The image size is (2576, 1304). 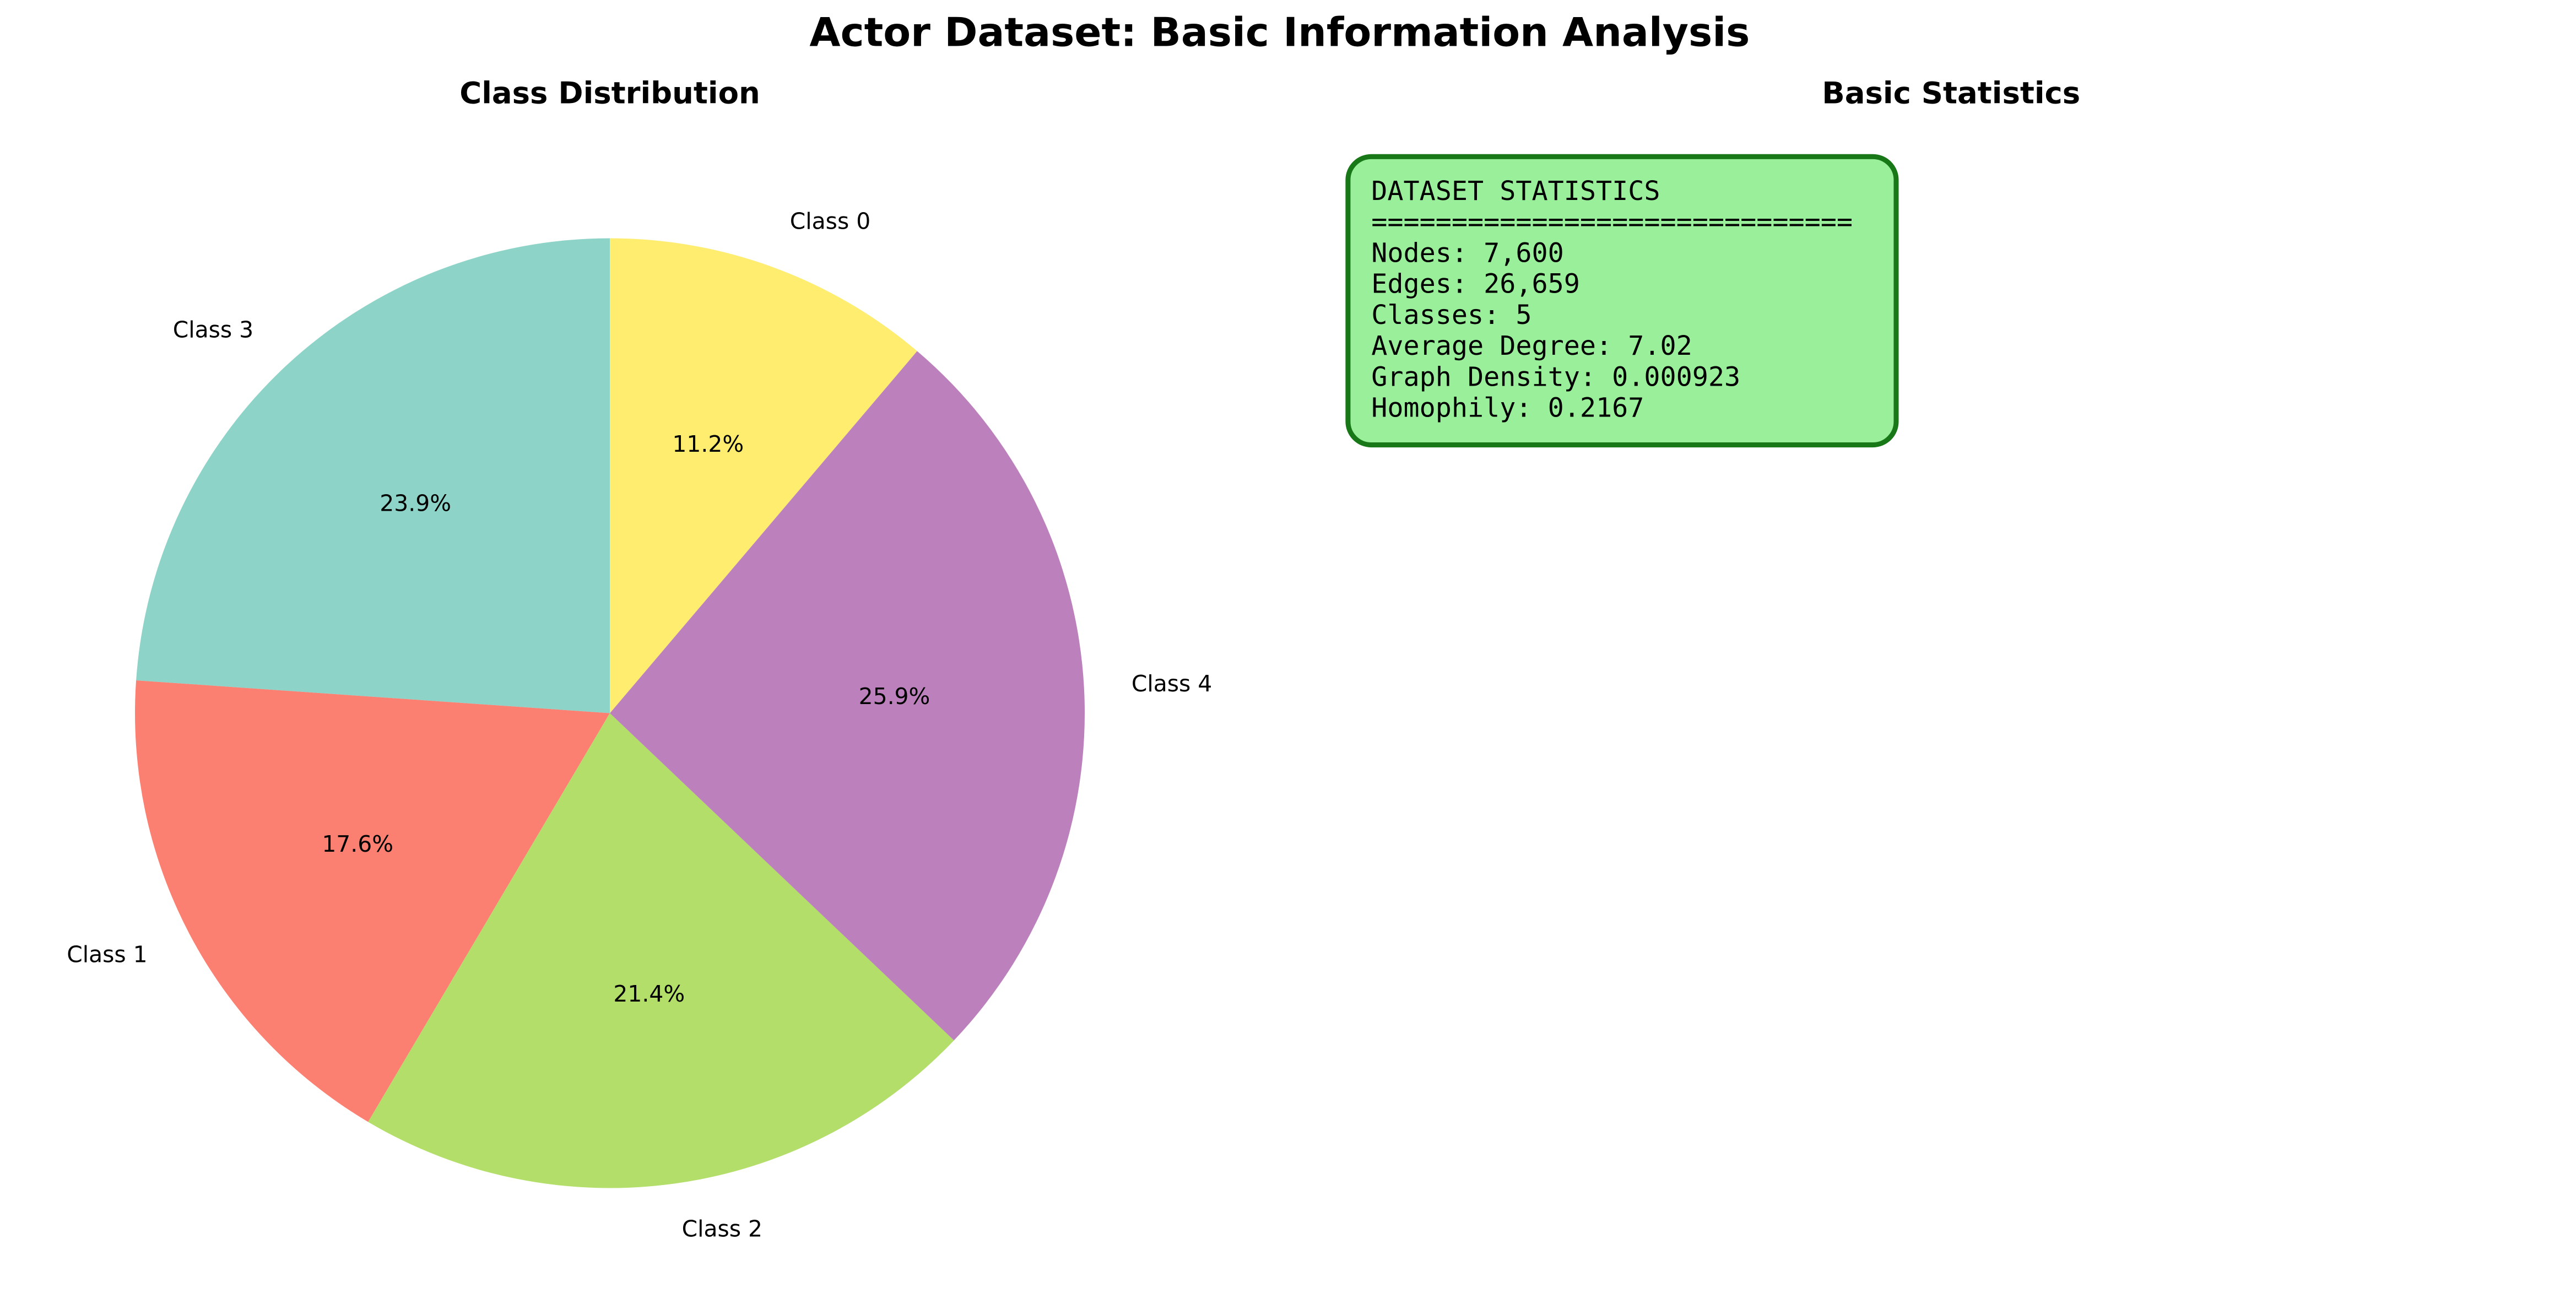 What do you see at coordinates (1612, 222) in the screenshot?
I see `stats-line: ==============================` at bounding box center [1612, 222].